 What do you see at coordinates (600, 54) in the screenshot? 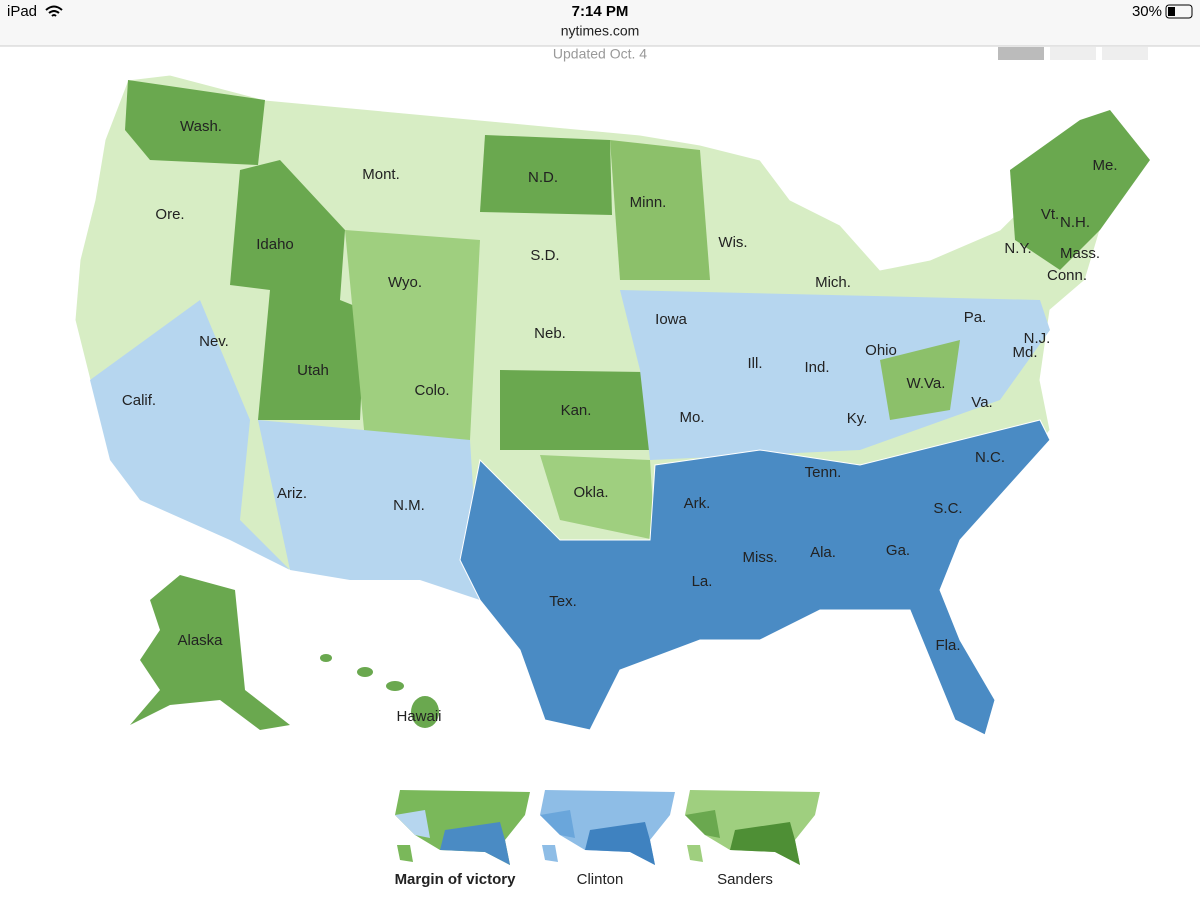
I see `updated-note: Updated Oct. 4` at bounding box center [600, 54].